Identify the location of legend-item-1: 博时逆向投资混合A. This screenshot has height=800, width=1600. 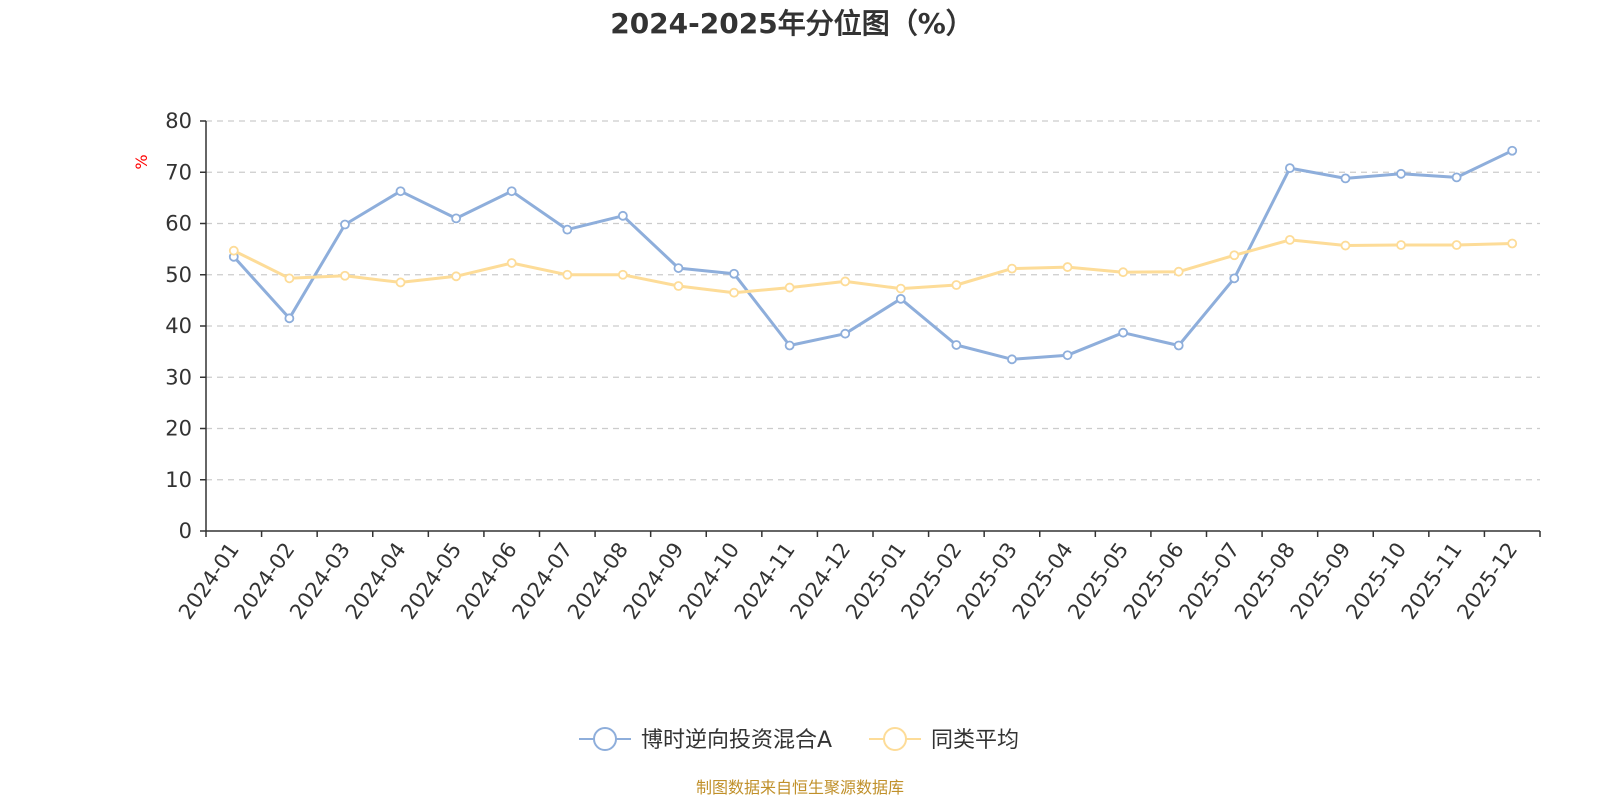
(705, 740).